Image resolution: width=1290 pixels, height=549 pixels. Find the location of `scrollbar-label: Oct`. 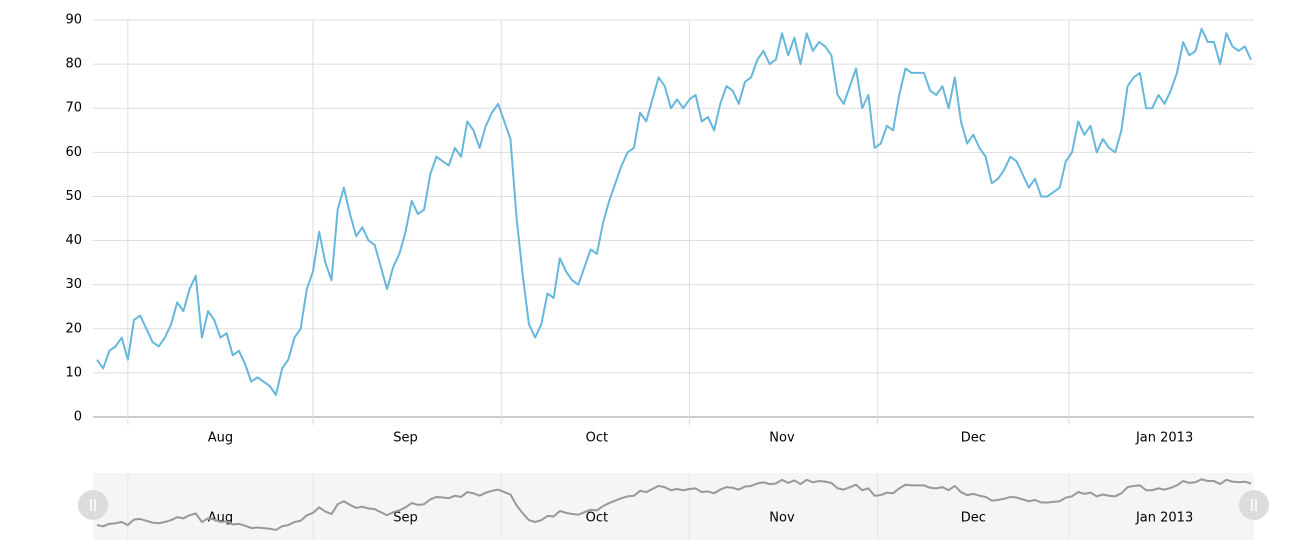

scrollbar-label: Oct is located at coordinates (597, 518).